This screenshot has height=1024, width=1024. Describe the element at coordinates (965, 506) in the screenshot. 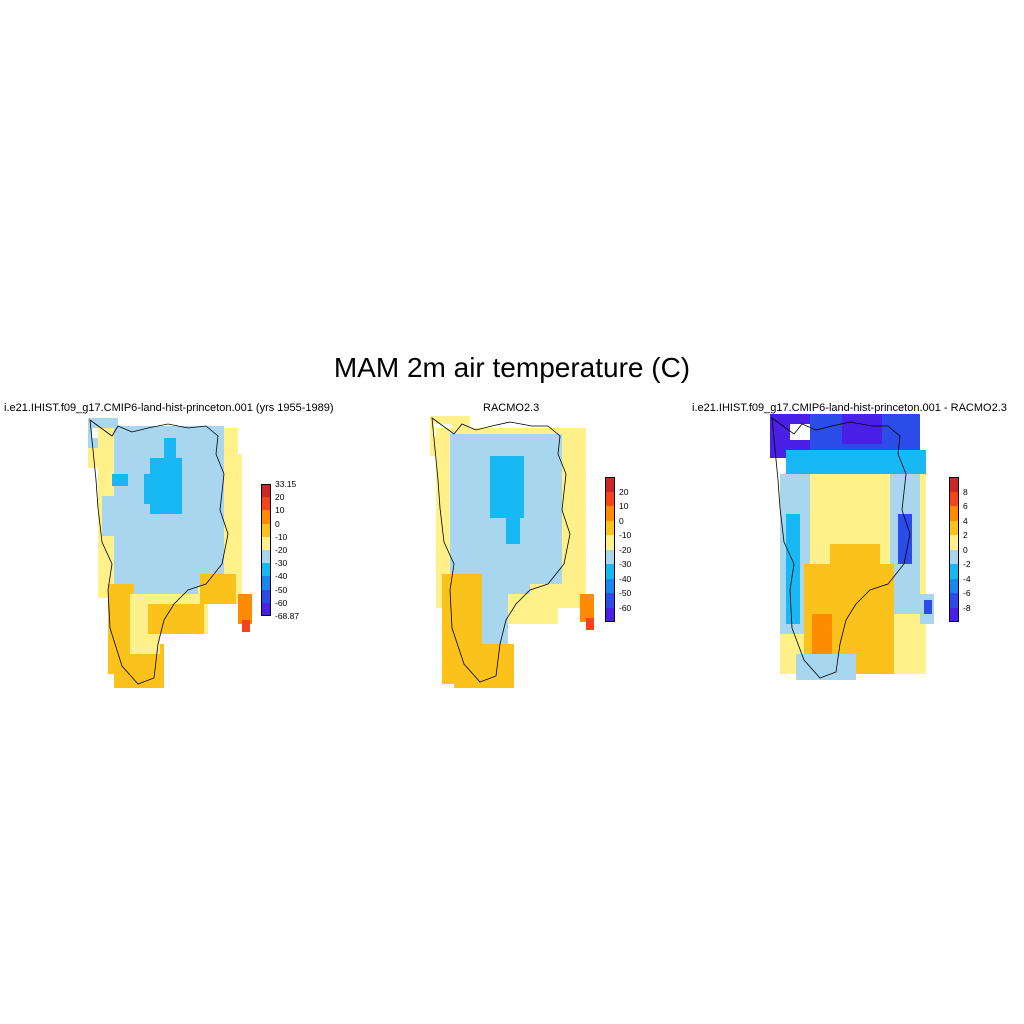

I see `colorbar-tick-label: 6` at that location.